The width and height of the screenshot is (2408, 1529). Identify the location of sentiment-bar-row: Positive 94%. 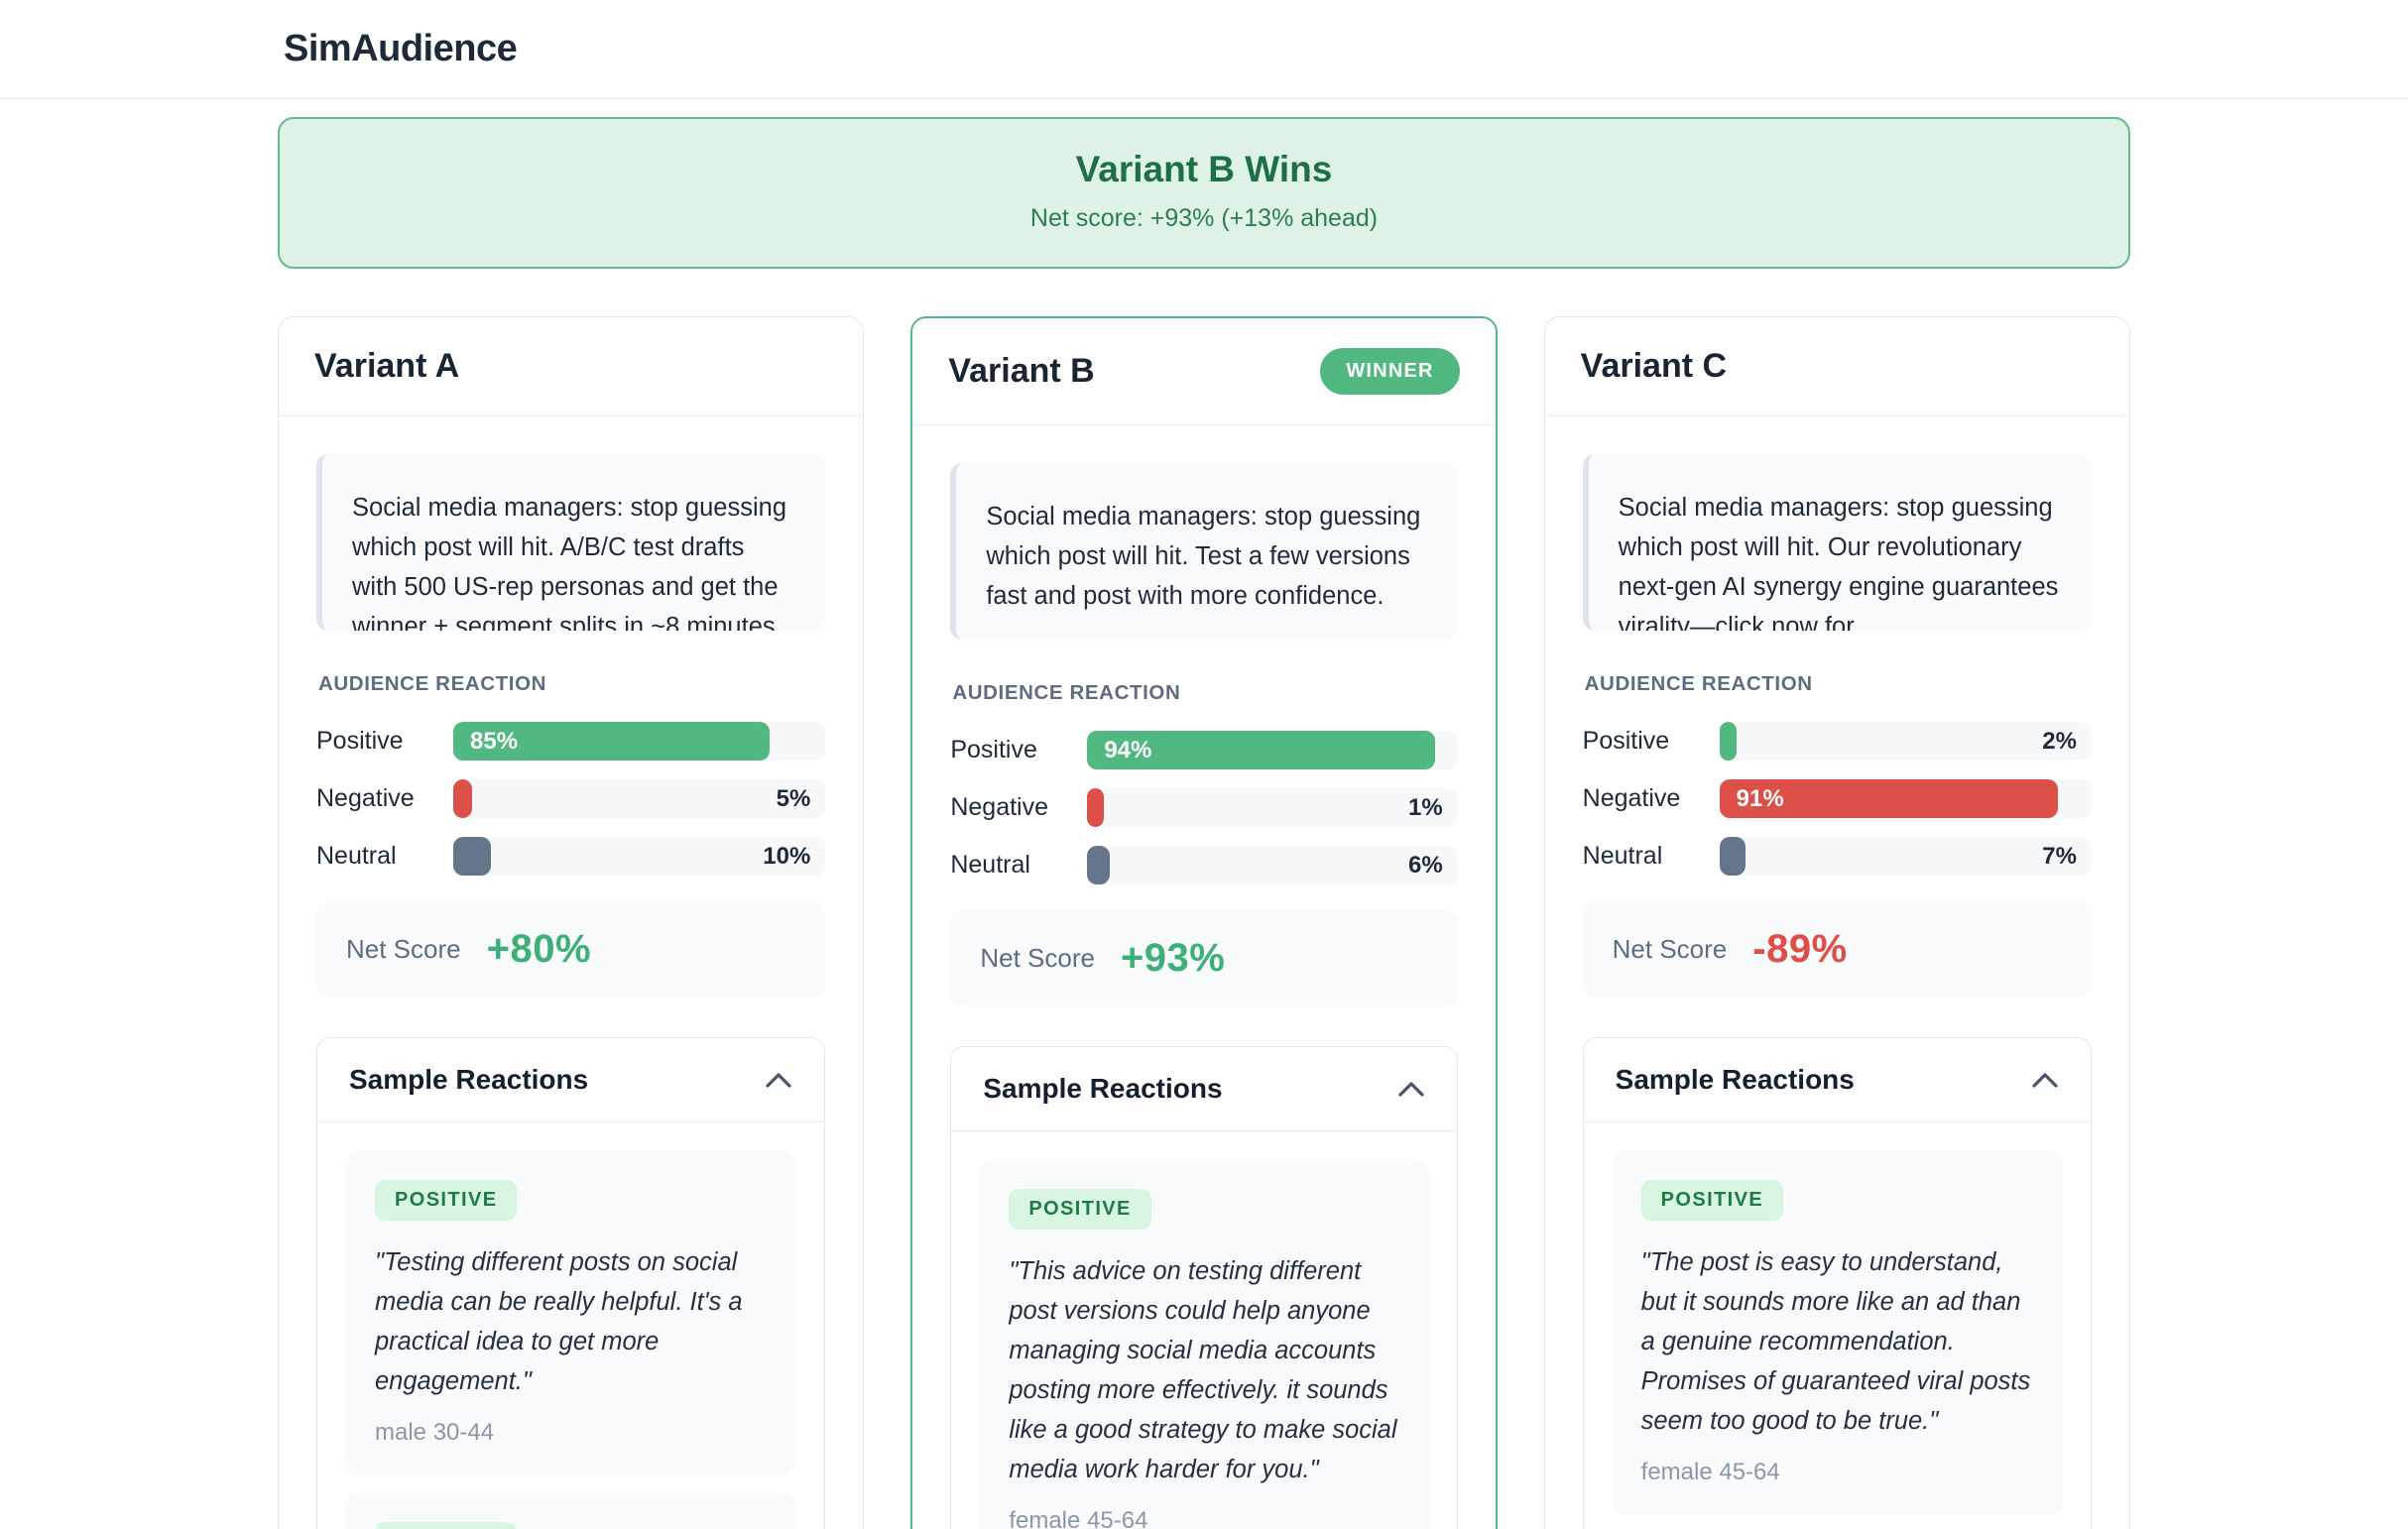
(1204, 750).